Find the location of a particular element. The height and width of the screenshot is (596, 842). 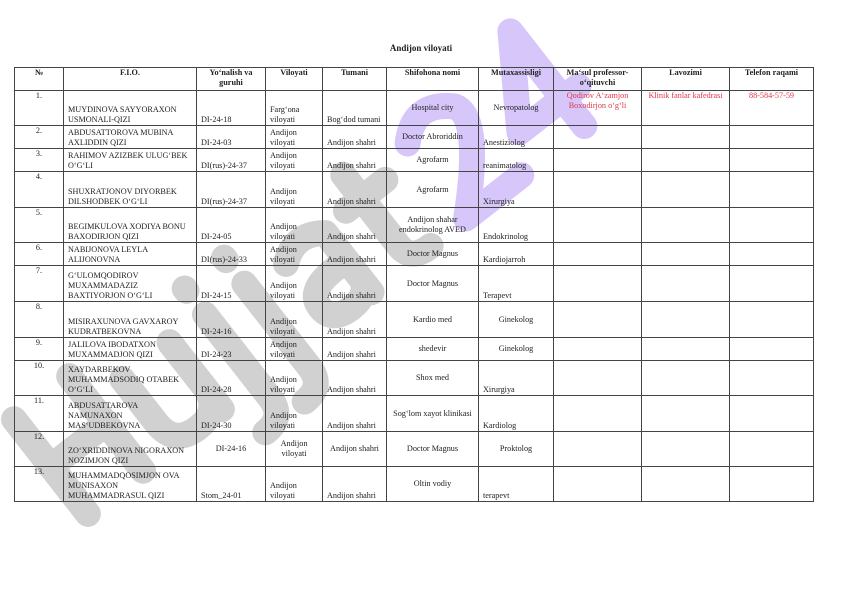

cell-fio: MISIRAXUNOVA GAVXAROY KUDRATBEKOVNA is located at coordinates (130, 319).